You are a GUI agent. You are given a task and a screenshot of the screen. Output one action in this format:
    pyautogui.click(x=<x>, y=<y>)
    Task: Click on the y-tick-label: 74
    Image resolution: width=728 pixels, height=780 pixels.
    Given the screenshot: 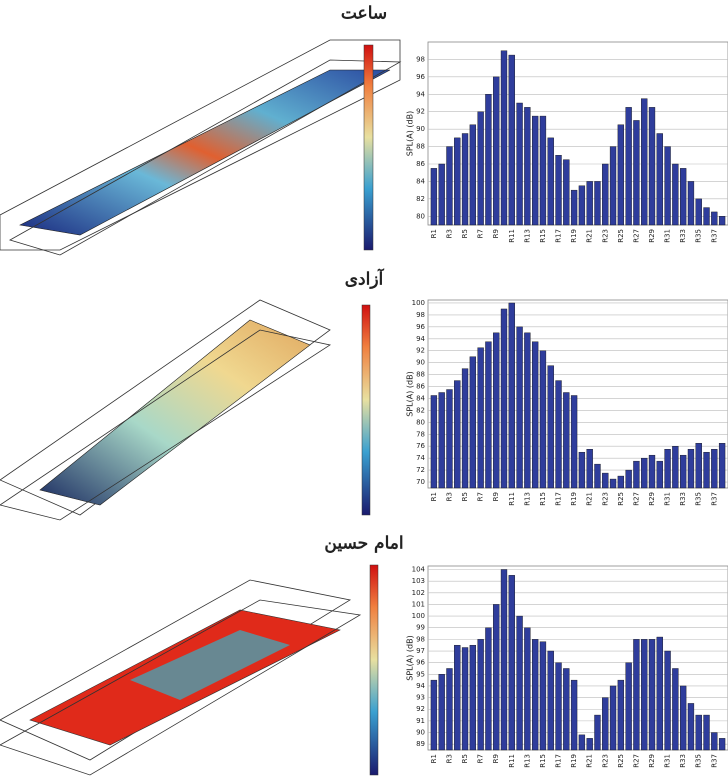 What is the action you would take?
    pyautogui.click(x=420, y=458)
    